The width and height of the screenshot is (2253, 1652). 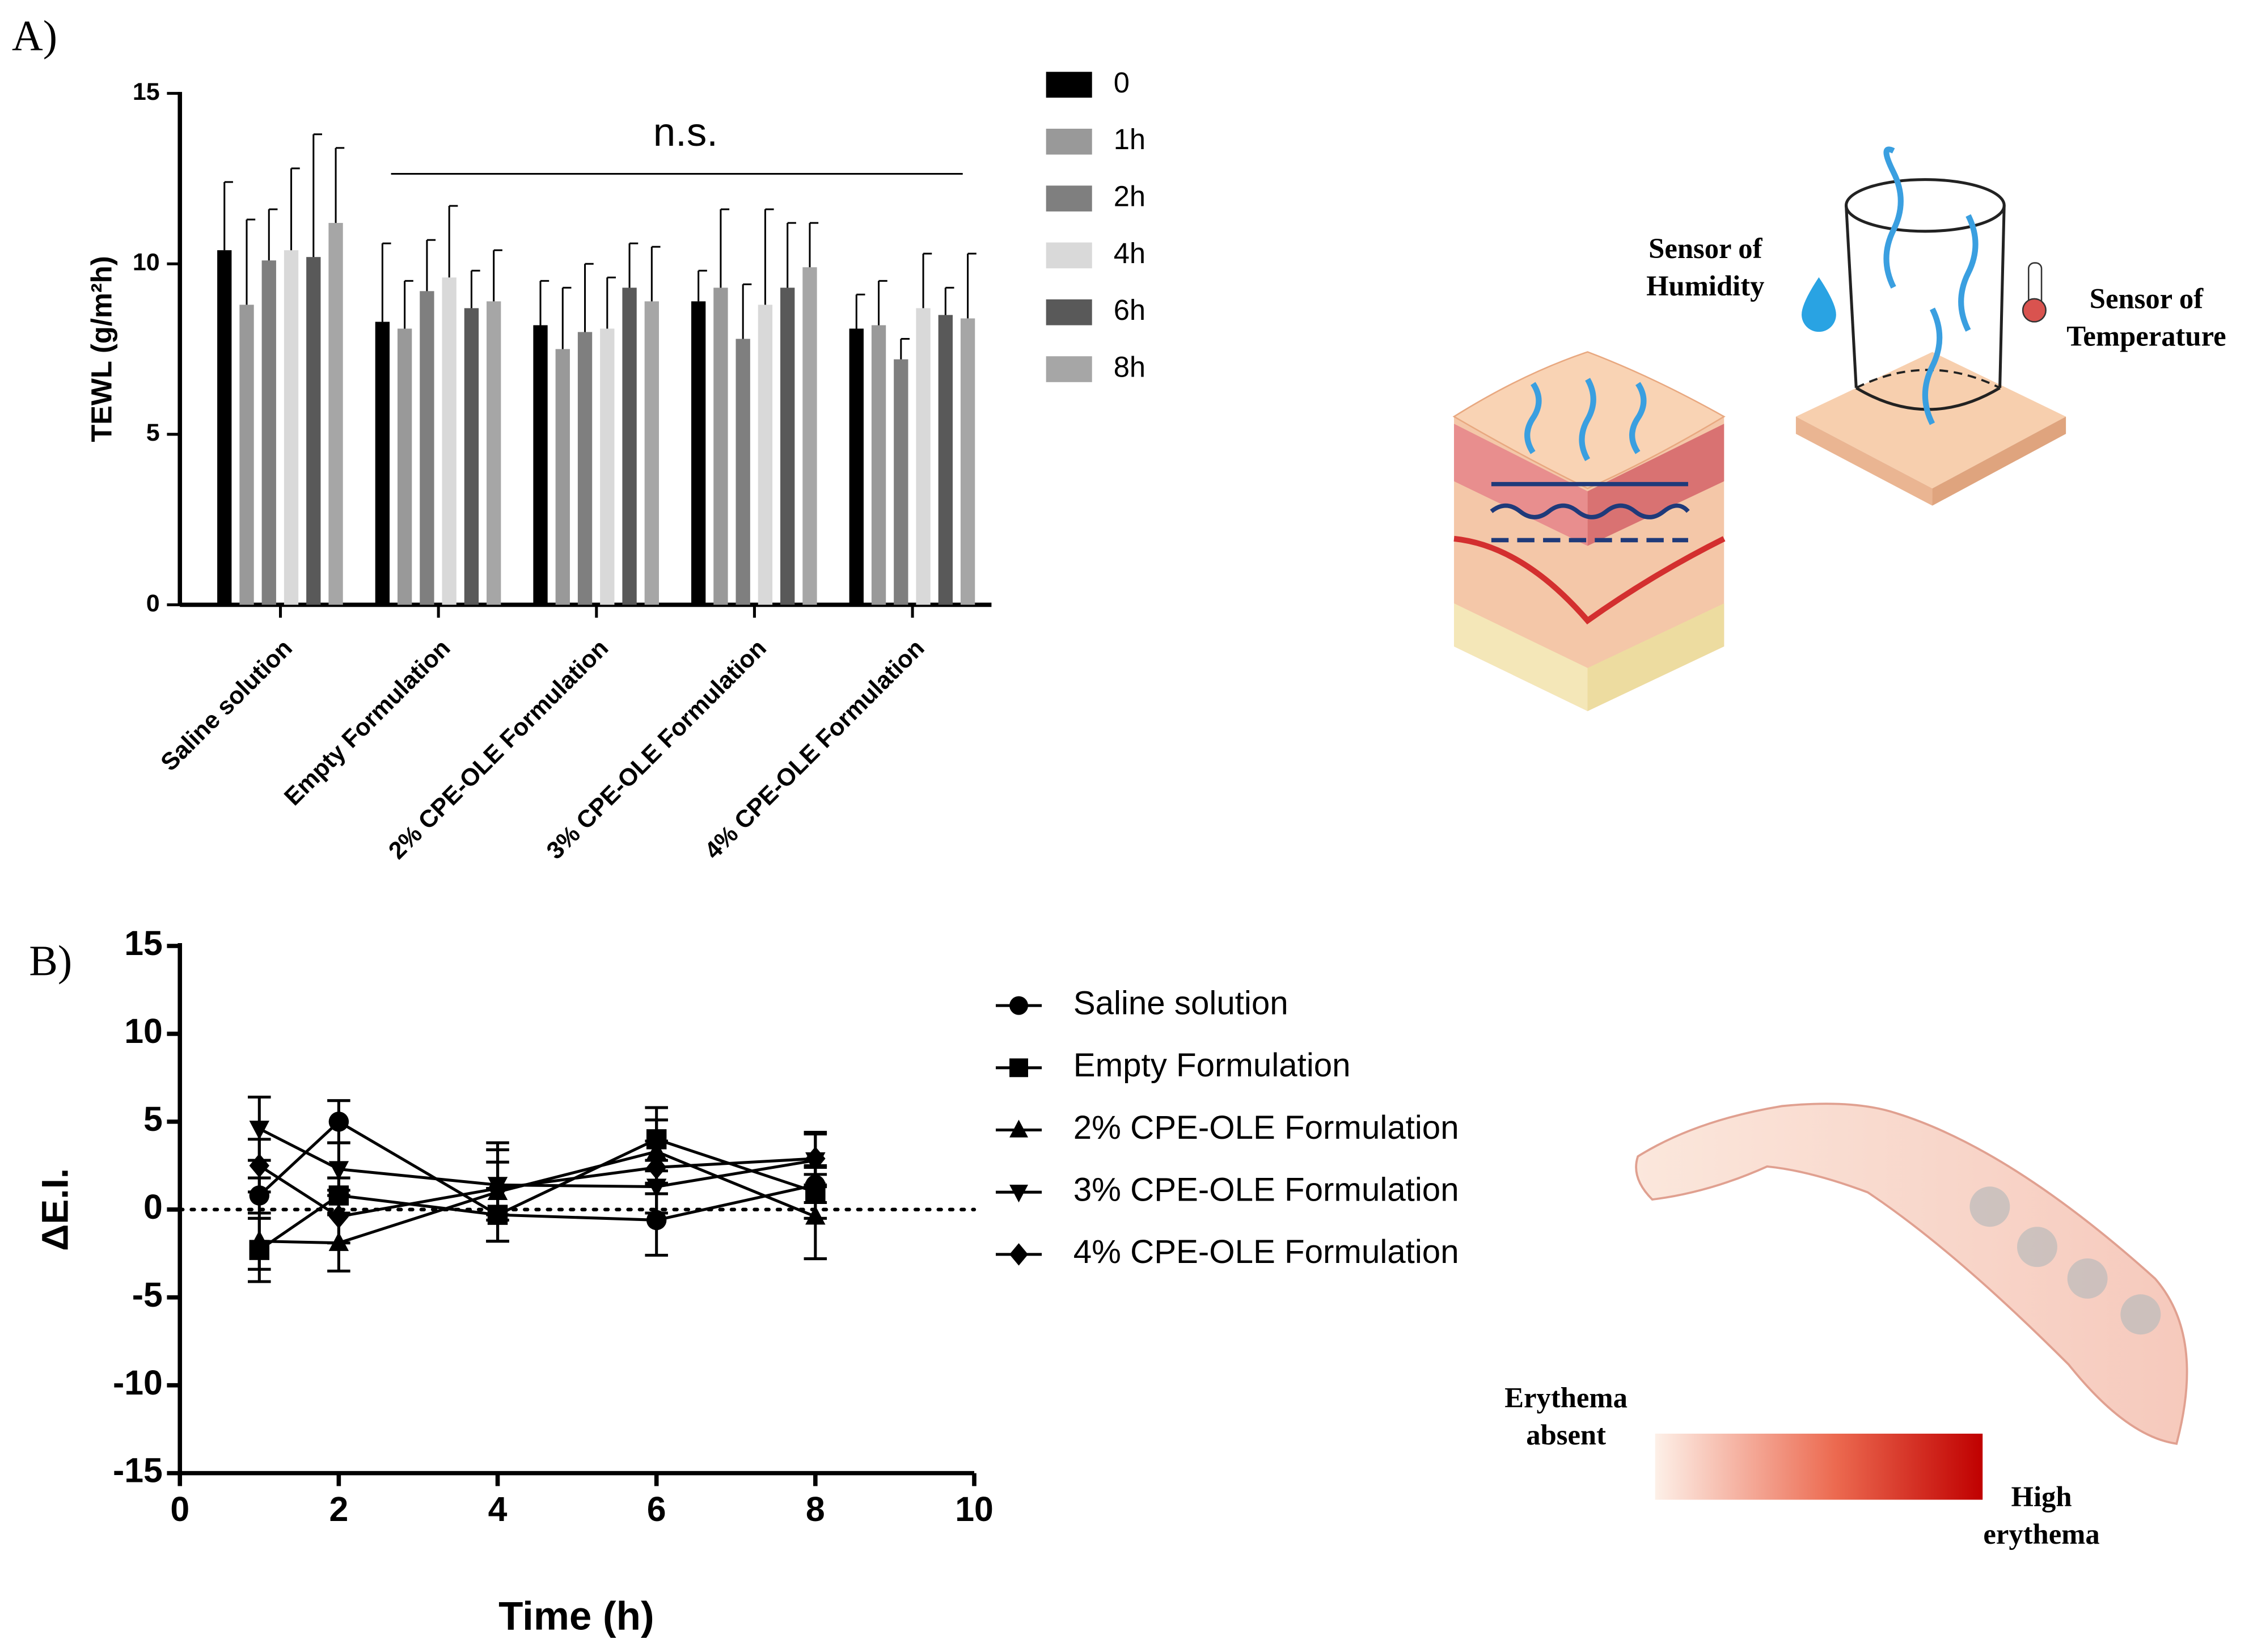 I want to click on illustration-label: absent, so click(x=1566, y=1435).